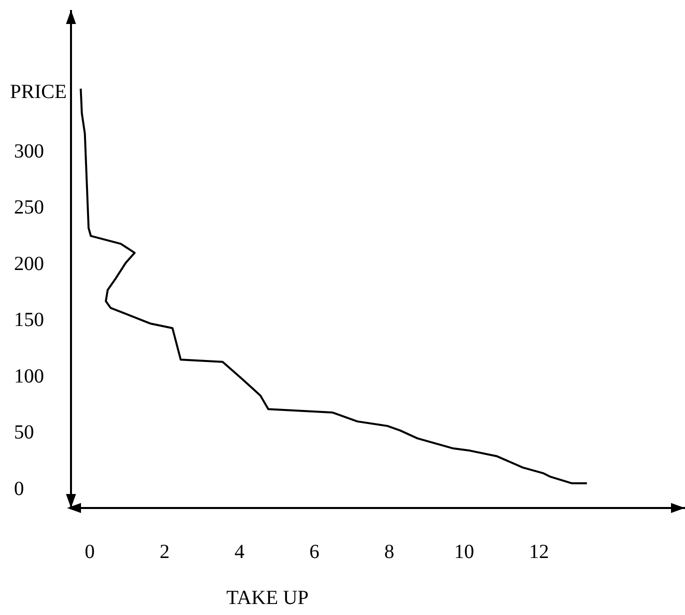 The image size is (685, 615). Describe the element at coordinates (314, 552) in the screenshot. I see `x-tick-label: 6` at that location.